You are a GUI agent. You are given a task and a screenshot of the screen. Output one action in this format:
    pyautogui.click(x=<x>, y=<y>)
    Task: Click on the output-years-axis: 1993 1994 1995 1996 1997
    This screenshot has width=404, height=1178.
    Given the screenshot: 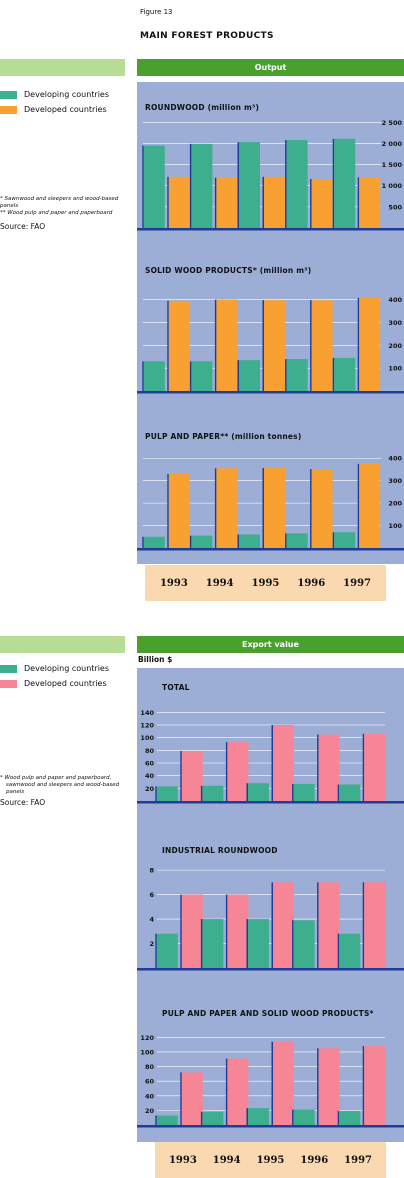 What is the action you would take?
    pyautogui.click(x=265, y=583)
    